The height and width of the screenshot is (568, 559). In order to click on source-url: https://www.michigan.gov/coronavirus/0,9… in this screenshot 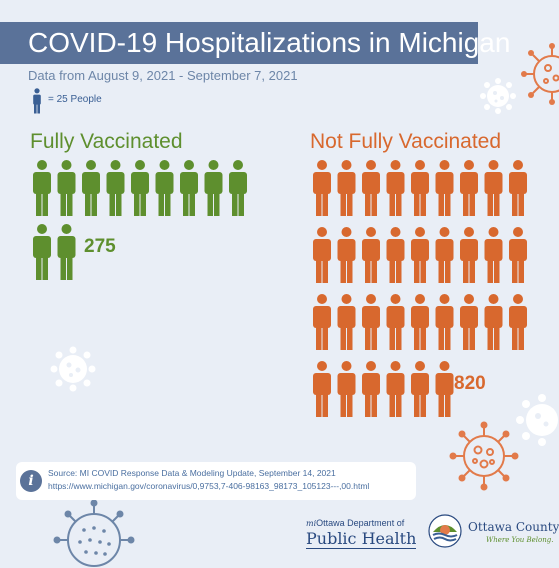, I will do `click(209, 486)`.